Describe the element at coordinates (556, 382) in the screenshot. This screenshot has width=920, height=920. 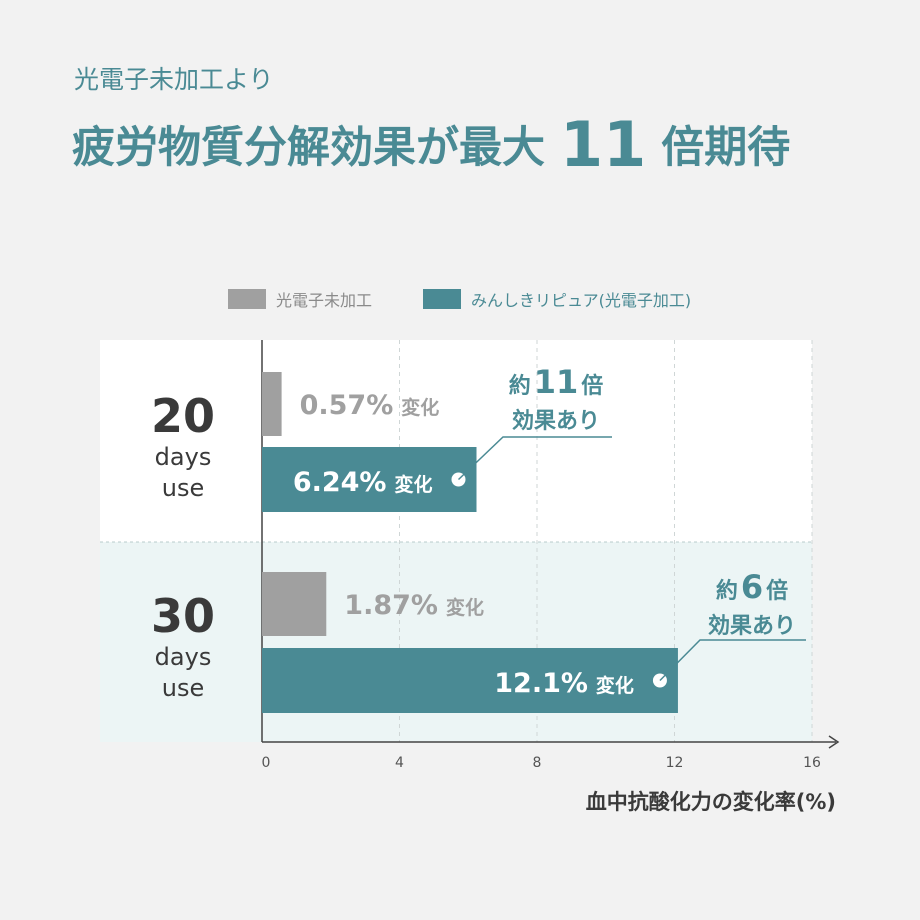
I see `callout-ratio: 約11 倍` at that location.